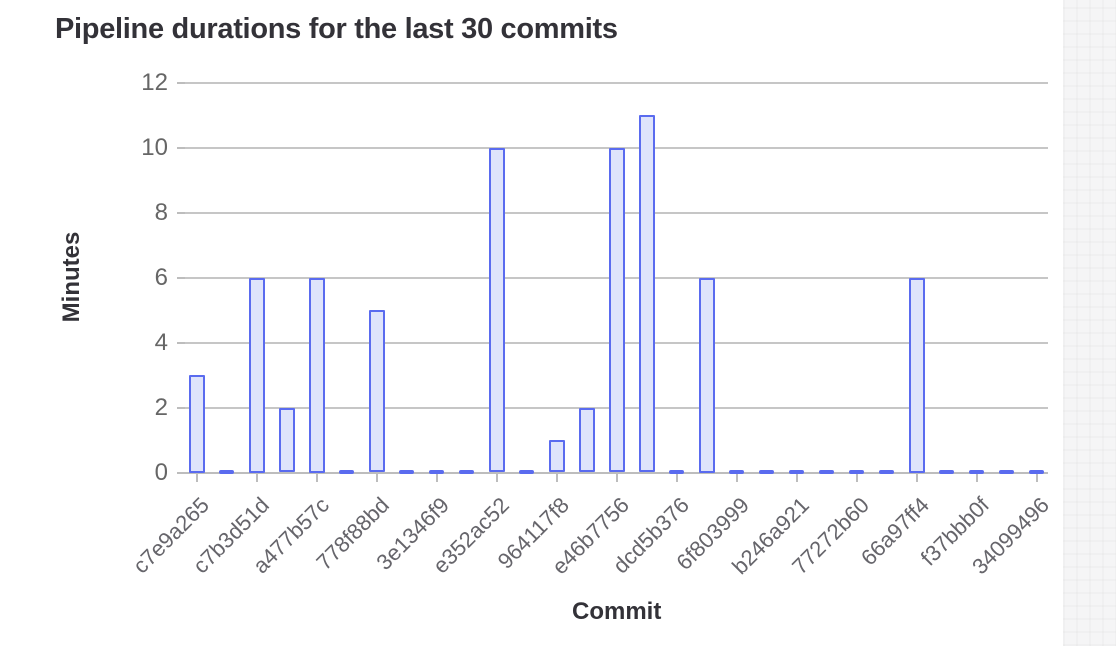 Image resolution: width=1116 pixels, height=646 pixels. I want to click on y-axis-title: Minutes, so click(71, 277).